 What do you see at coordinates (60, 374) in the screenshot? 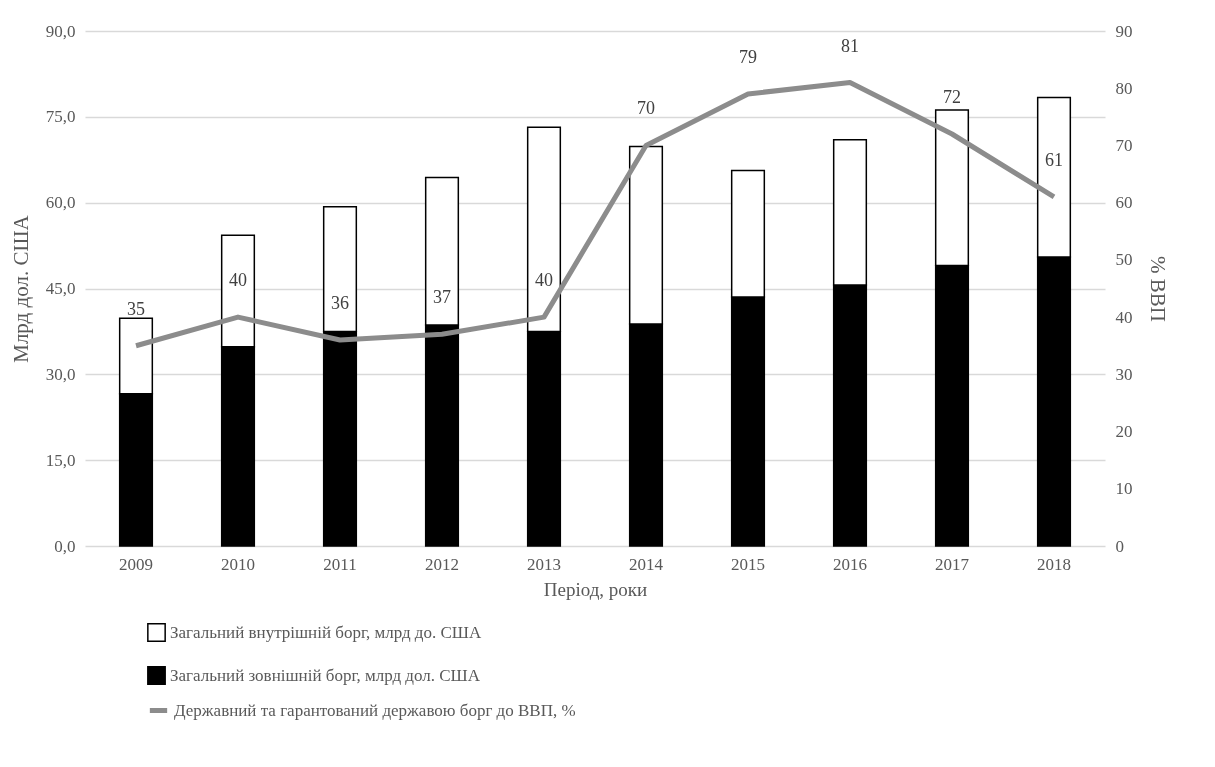
I see `y-tick-label: 30,0` at bounding box center [60, 374].